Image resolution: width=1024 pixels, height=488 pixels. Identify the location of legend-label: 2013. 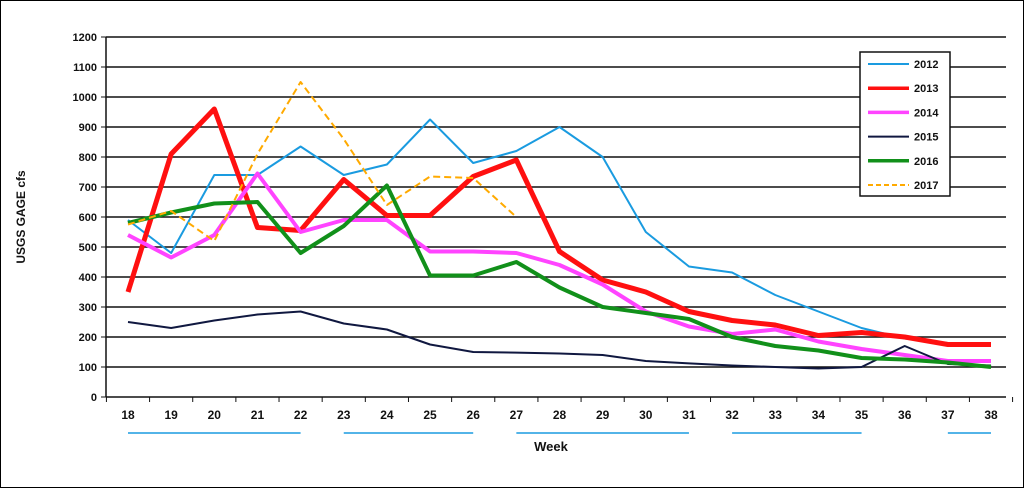
(926, 89).